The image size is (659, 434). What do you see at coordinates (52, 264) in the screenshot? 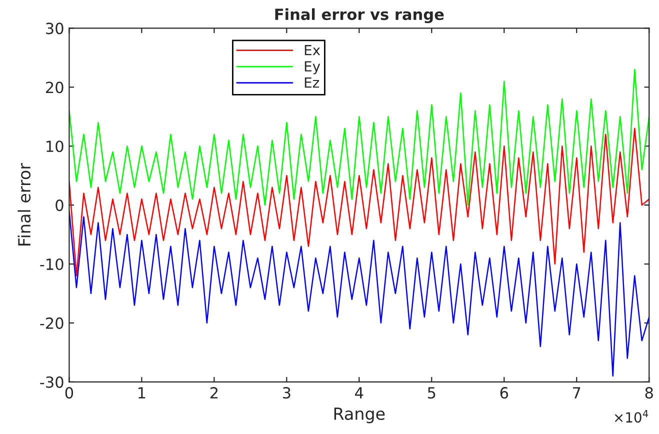
I see `y-tick-label: -10` at bounding box center [52, 264].